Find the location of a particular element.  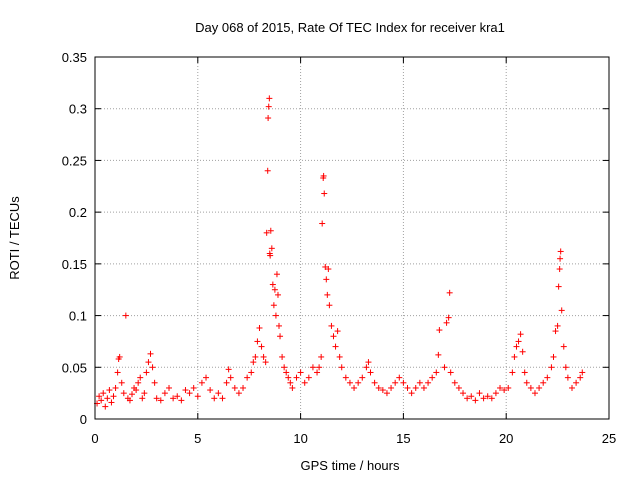

x-tick-label: 25 is located at coordinates (609, 438).